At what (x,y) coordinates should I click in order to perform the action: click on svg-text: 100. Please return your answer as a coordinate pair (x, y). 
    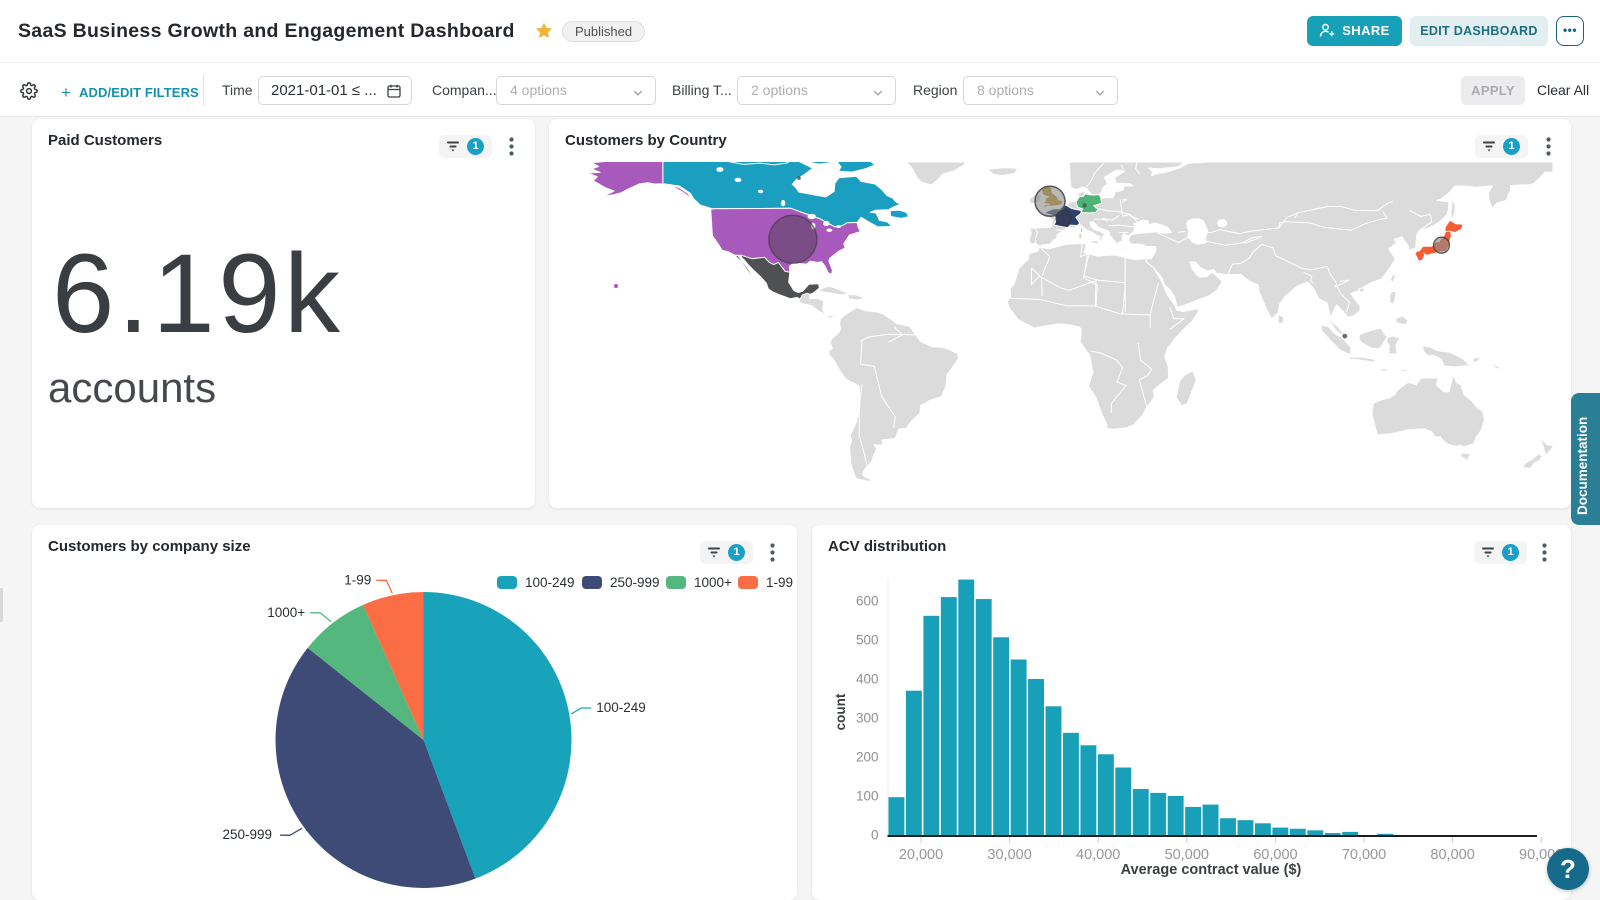
    Looking at the image, I should click on (867, 796).